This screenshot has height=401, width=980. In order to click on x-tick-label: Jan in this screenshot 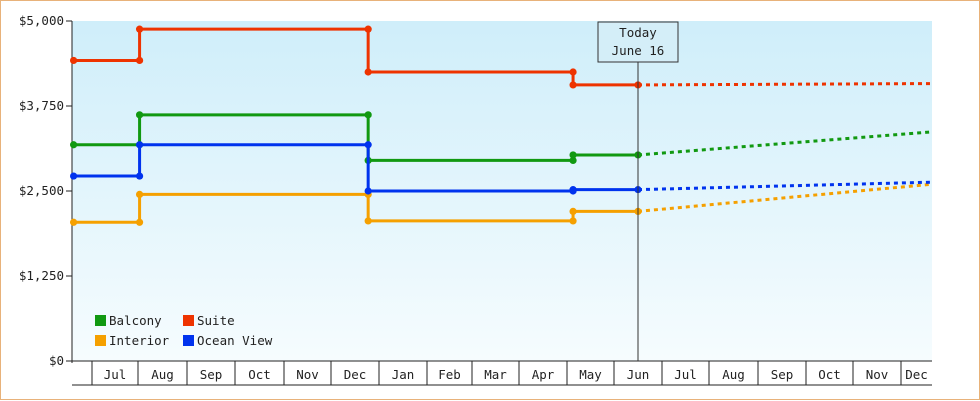, I will do `click(403, 374)`.